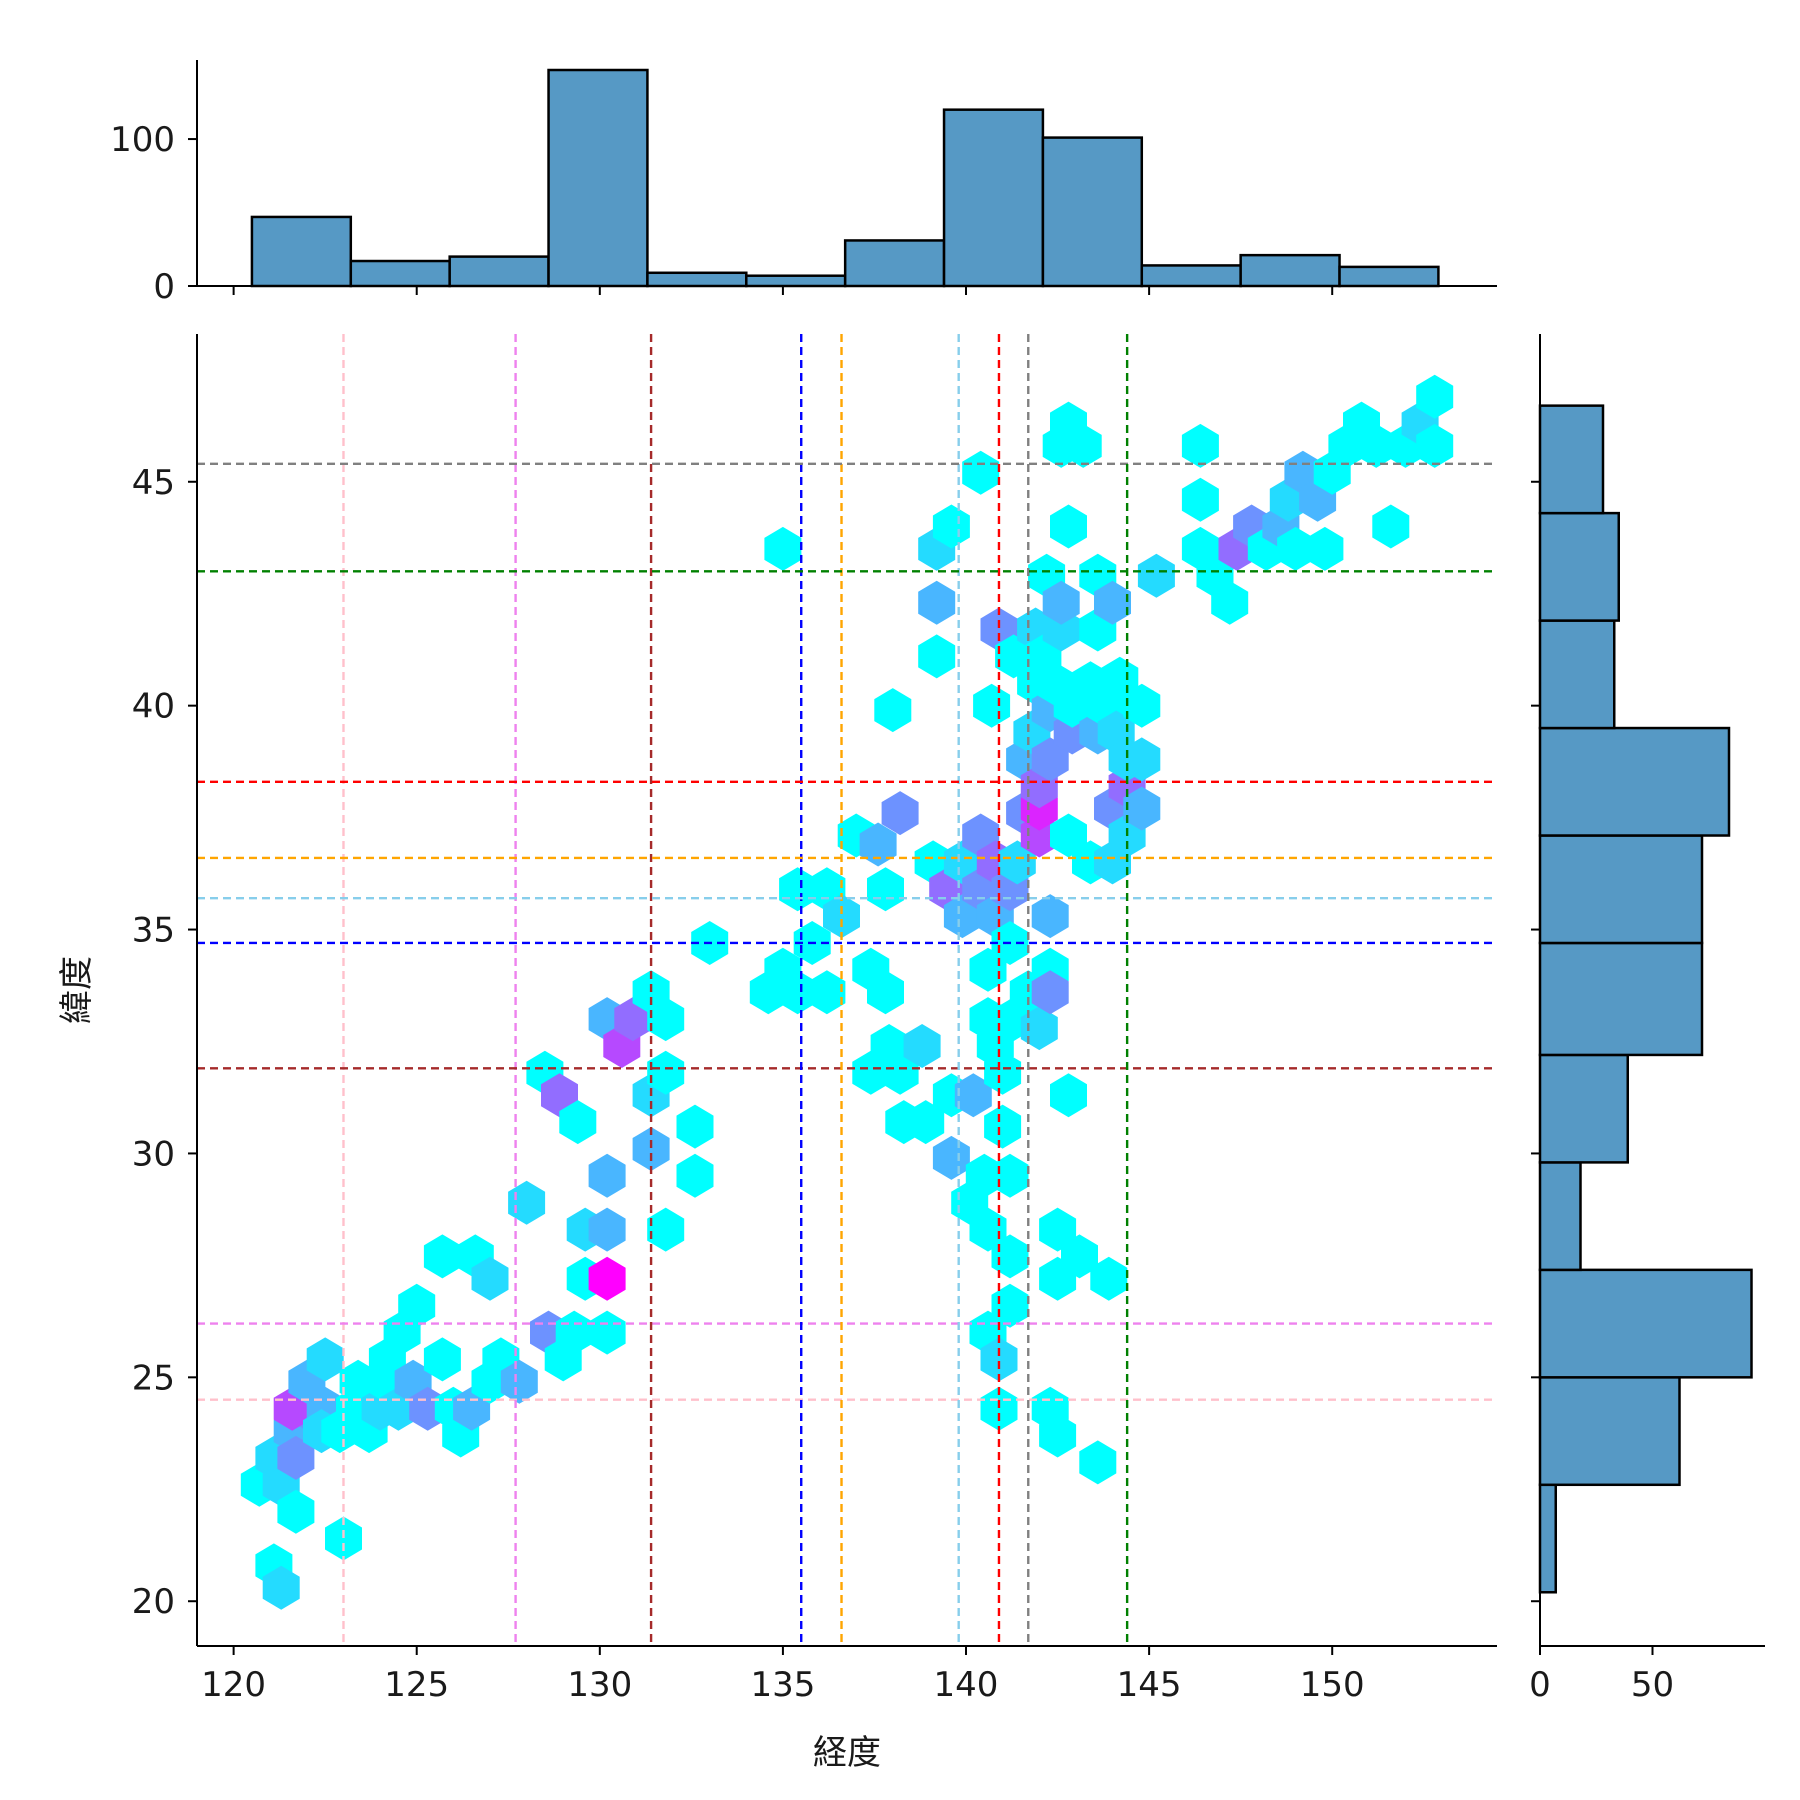 This screenshot has width=1800, height=1800. I want to click on x-tick-label: 140, so click(966, 1685).